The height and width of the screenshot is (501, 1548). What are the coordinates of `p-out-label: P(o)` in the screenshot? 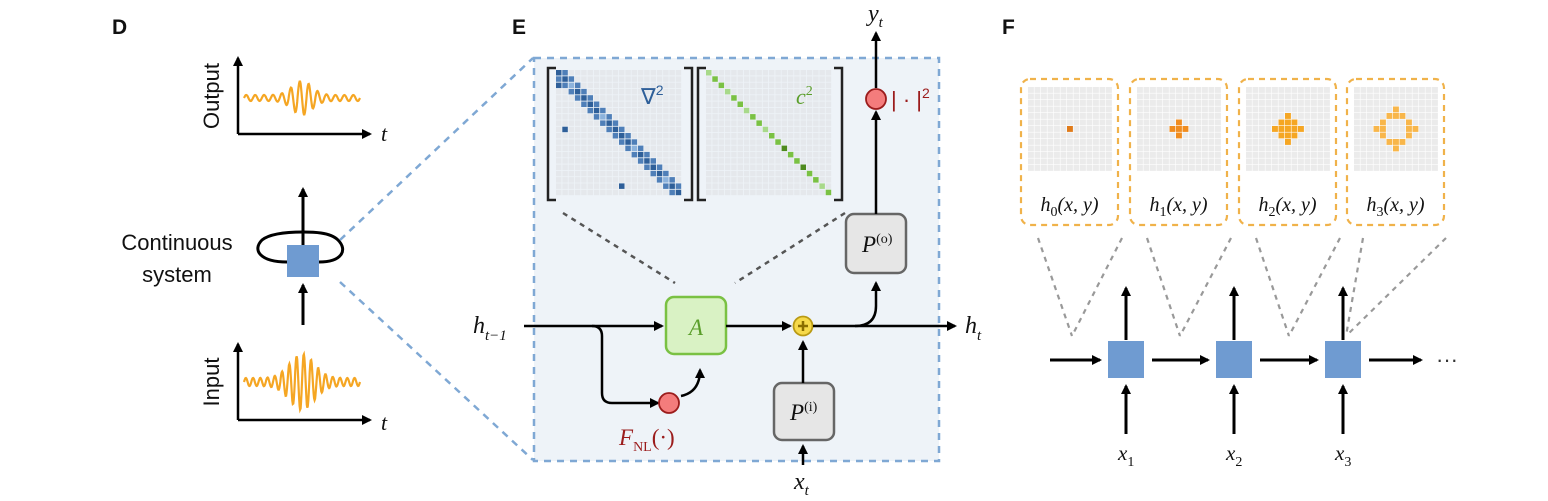 It's located at (877, 244).